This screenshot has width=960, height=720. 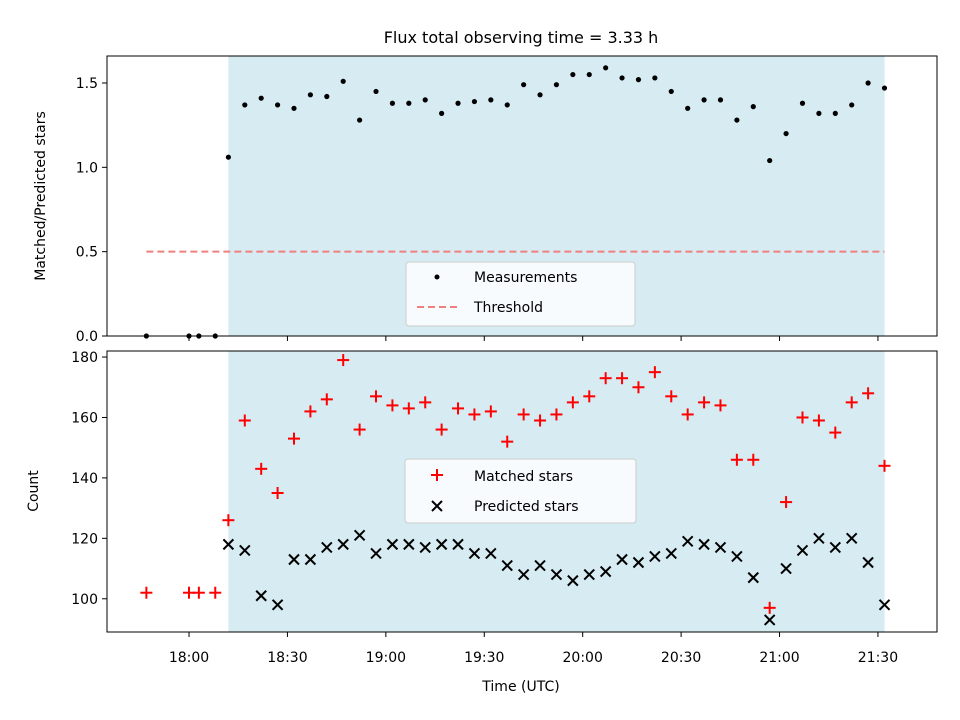 What do you see at coordinates (437, 506) in the screenshot?
I see `legend-predicted-marker` at bounding box center [437, 506].